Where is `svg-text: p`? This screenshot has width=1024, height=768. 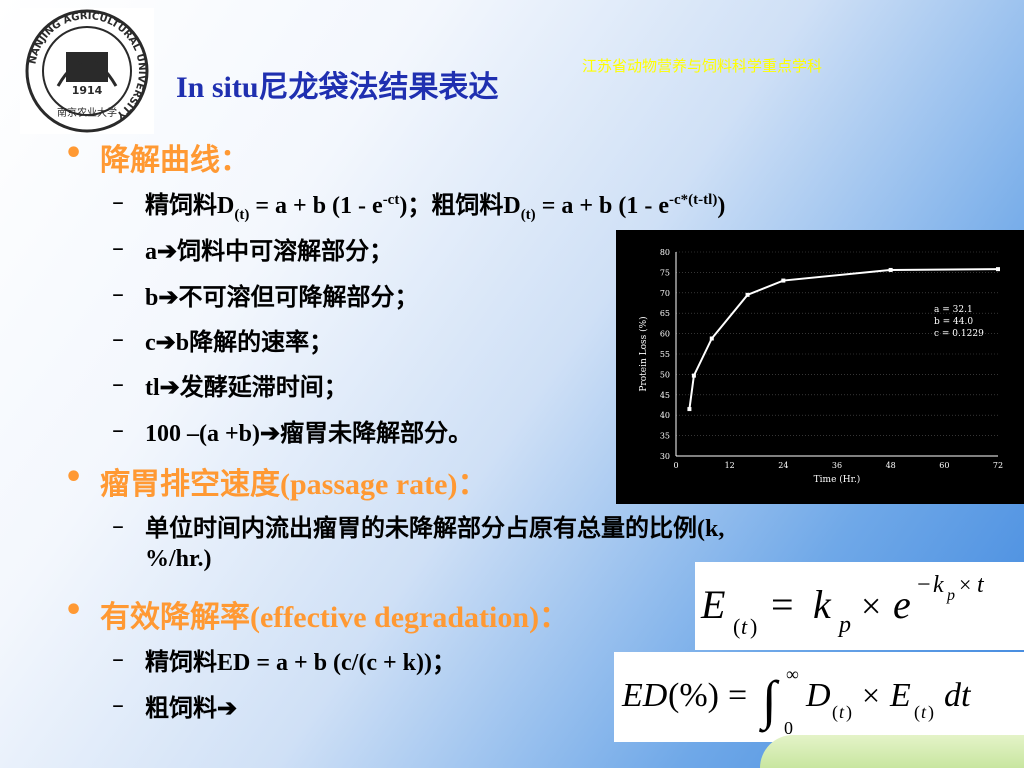
svg-text: p is located at coordinates (844, 625).